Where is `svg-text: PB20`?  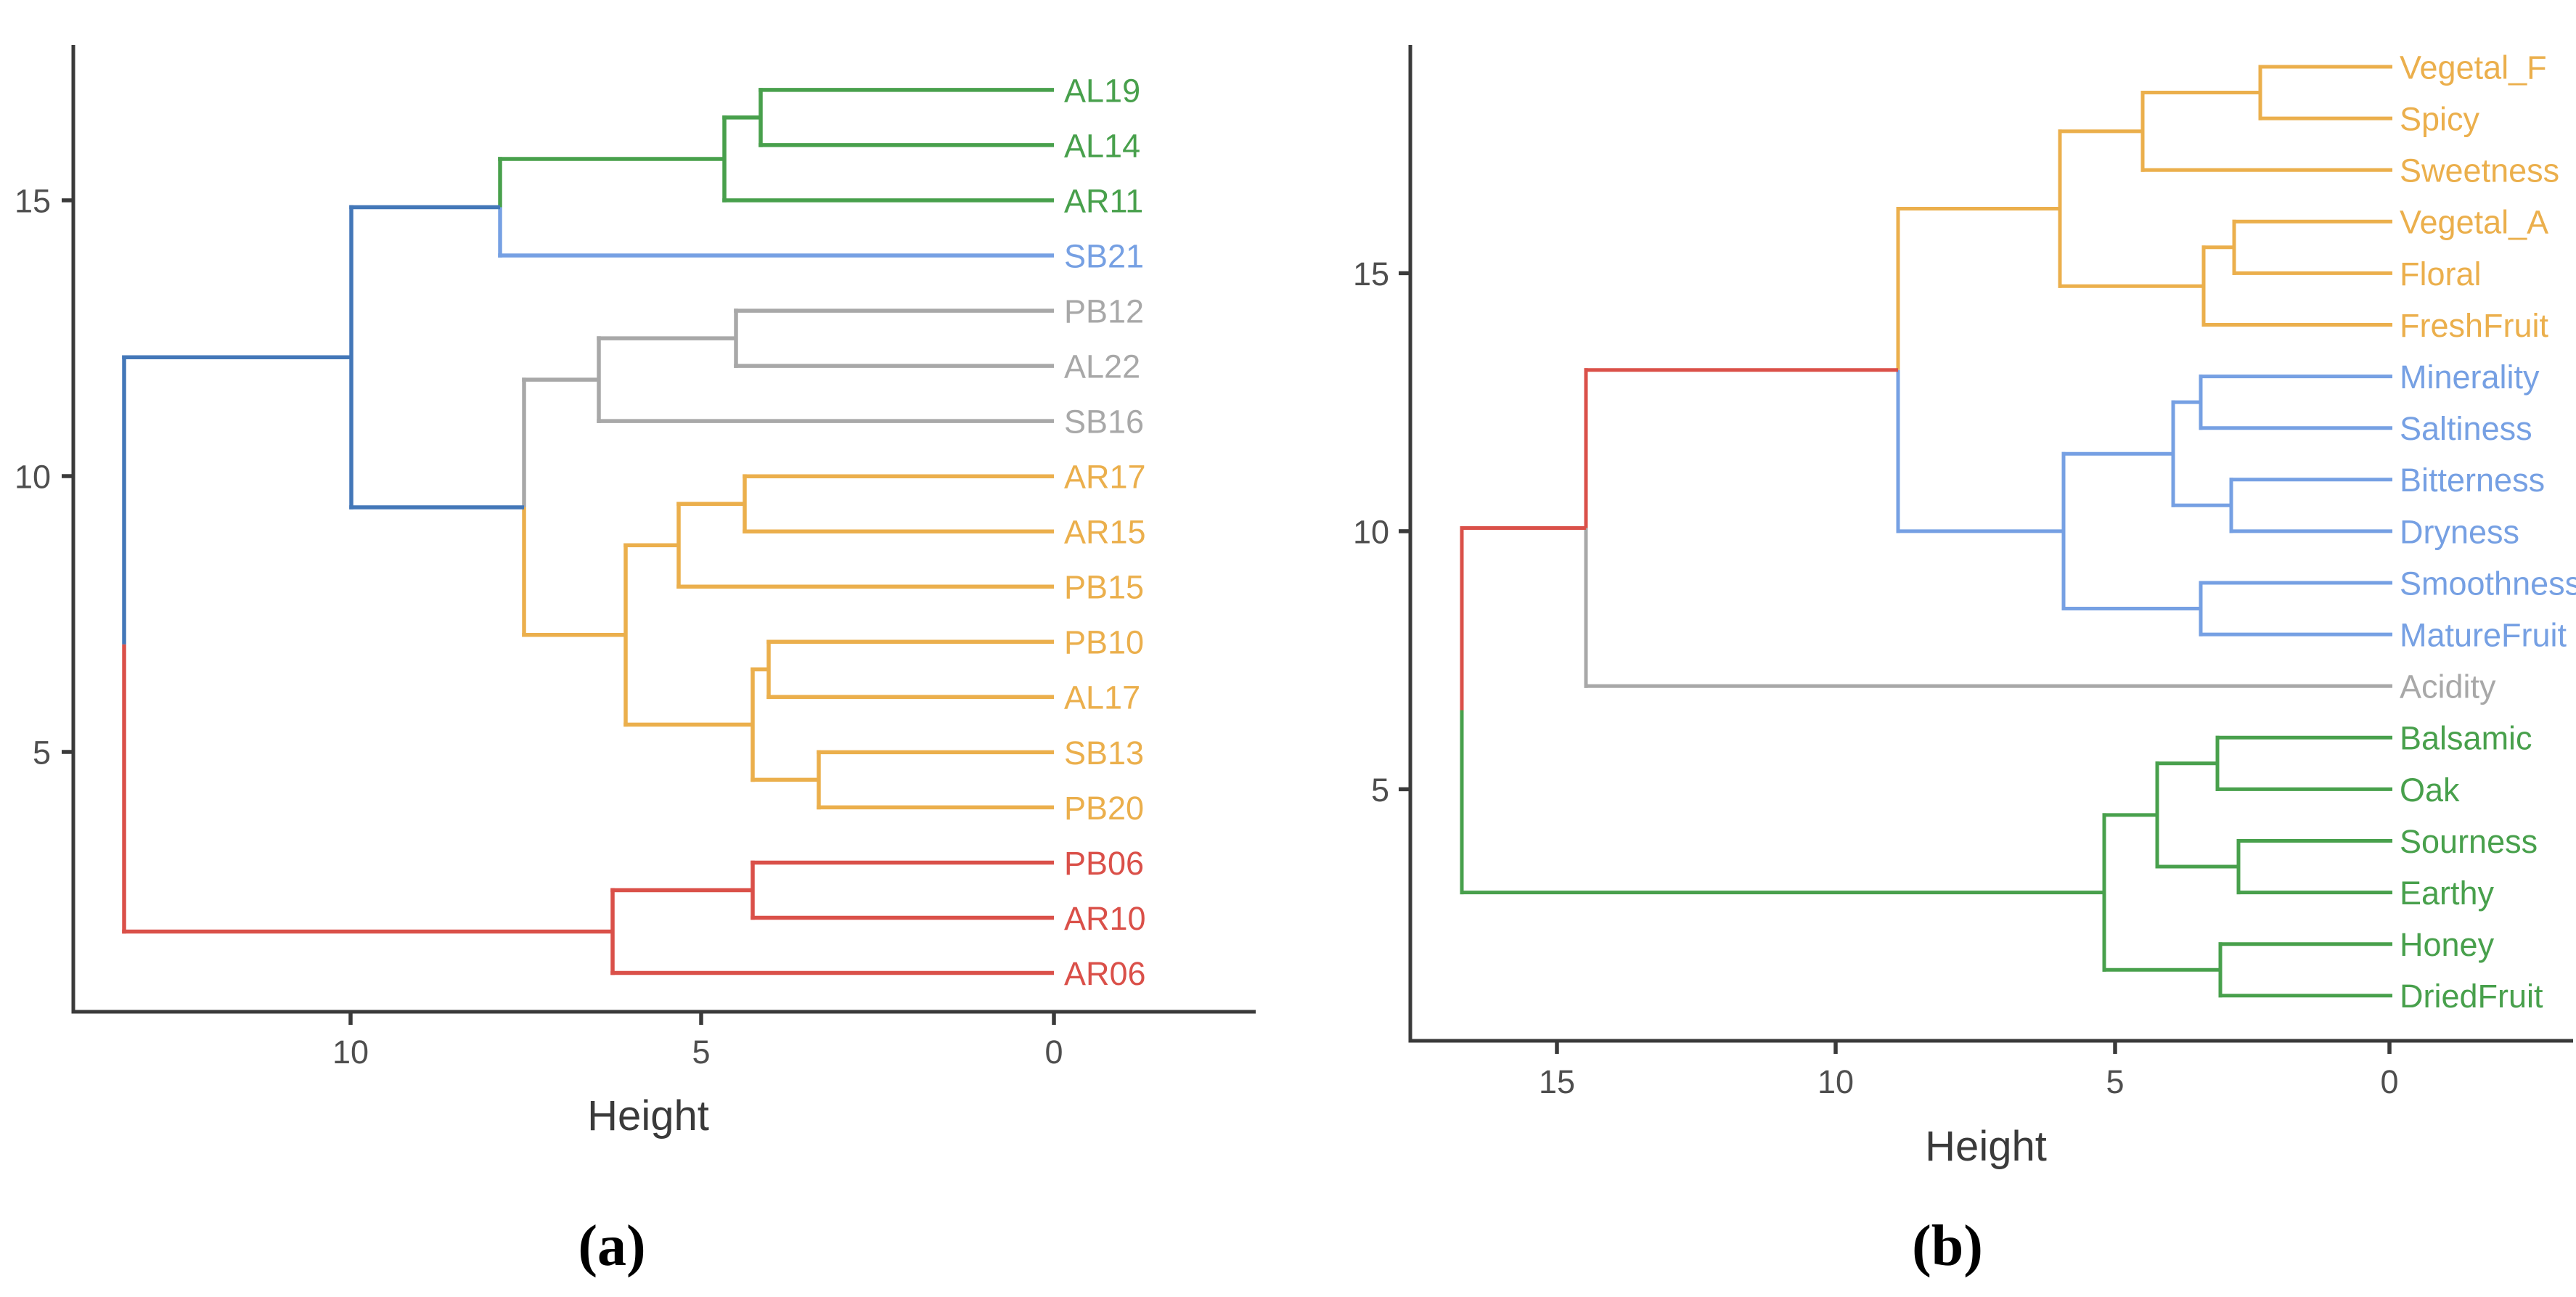
svg-text: PB20 is located at coordinates (1104, 808).